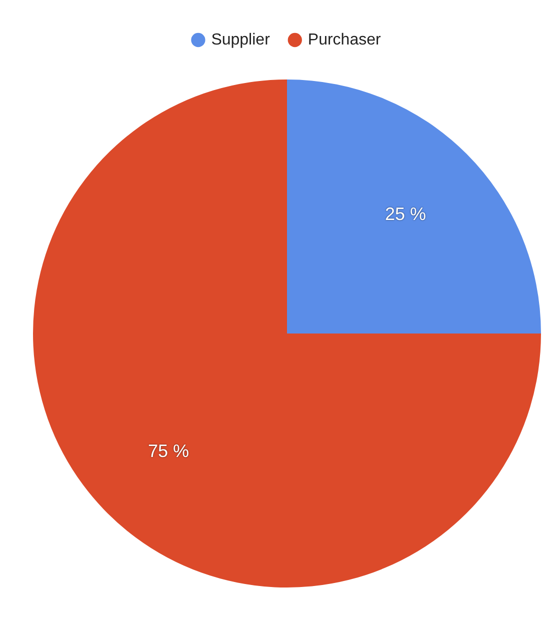  Describe the element at coordinates (345, 39) in the screenshot. I see `legend-label: Purchaser` at that location.